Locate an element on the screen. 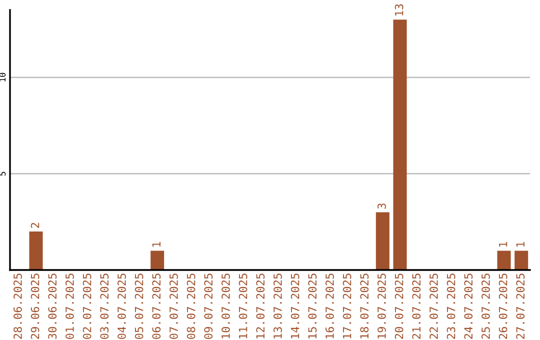  x-tick-label: 15.07.2025 is located at coordinates (312, 306).